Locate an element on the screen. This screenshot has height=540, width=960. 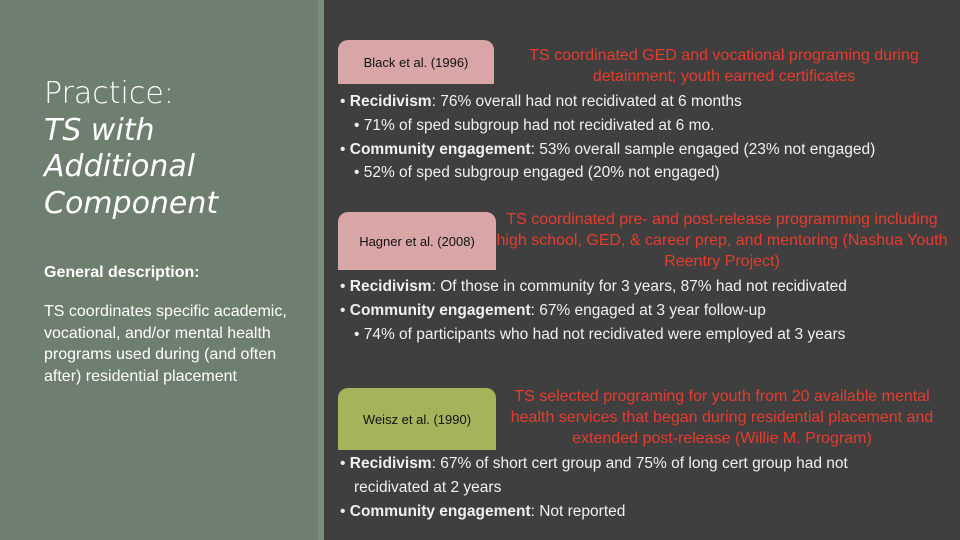
citation-tag-weisz: Weisz et al. (1990) is located at coordinates (417, 419).